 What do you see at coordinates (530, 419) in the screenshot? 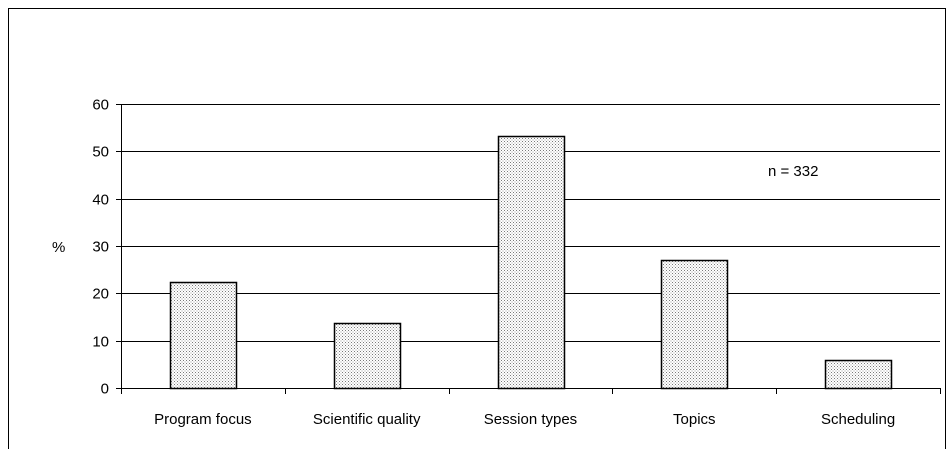
I see `category-label: Session types` at bounding box center [530, 419].